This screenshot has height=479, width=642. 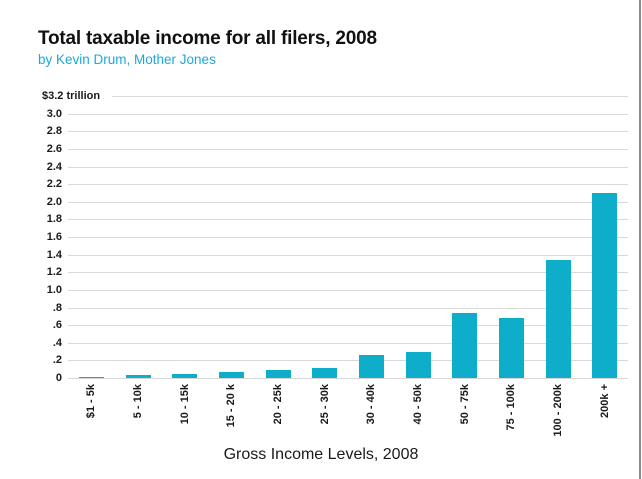 I want to click on y-tick-label: 3.0, so click(x=54, y=114).